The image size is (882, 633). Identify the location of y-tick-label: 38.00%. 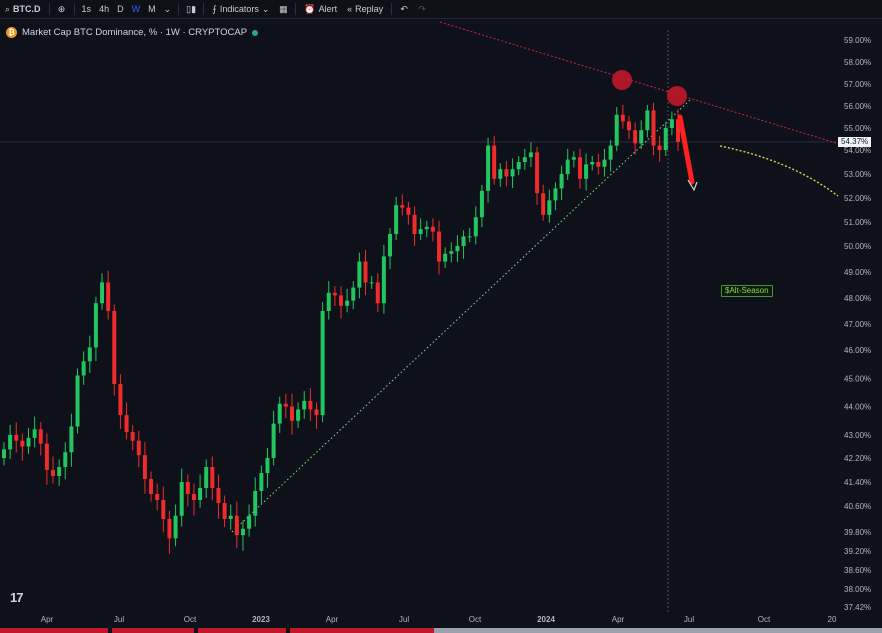
(857, 589).